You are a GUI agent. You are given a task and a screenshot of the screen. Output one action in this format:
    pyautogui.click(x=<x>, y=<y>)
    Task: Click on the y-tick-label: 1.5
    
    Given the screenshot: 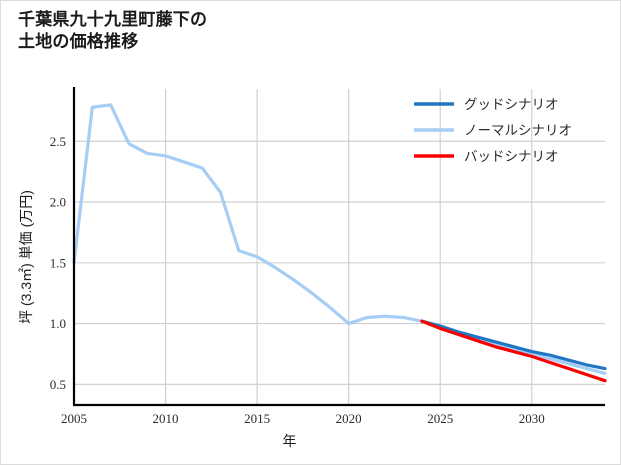 What is the action you would take?
    pyautogui.click(x=58, y=262)
    